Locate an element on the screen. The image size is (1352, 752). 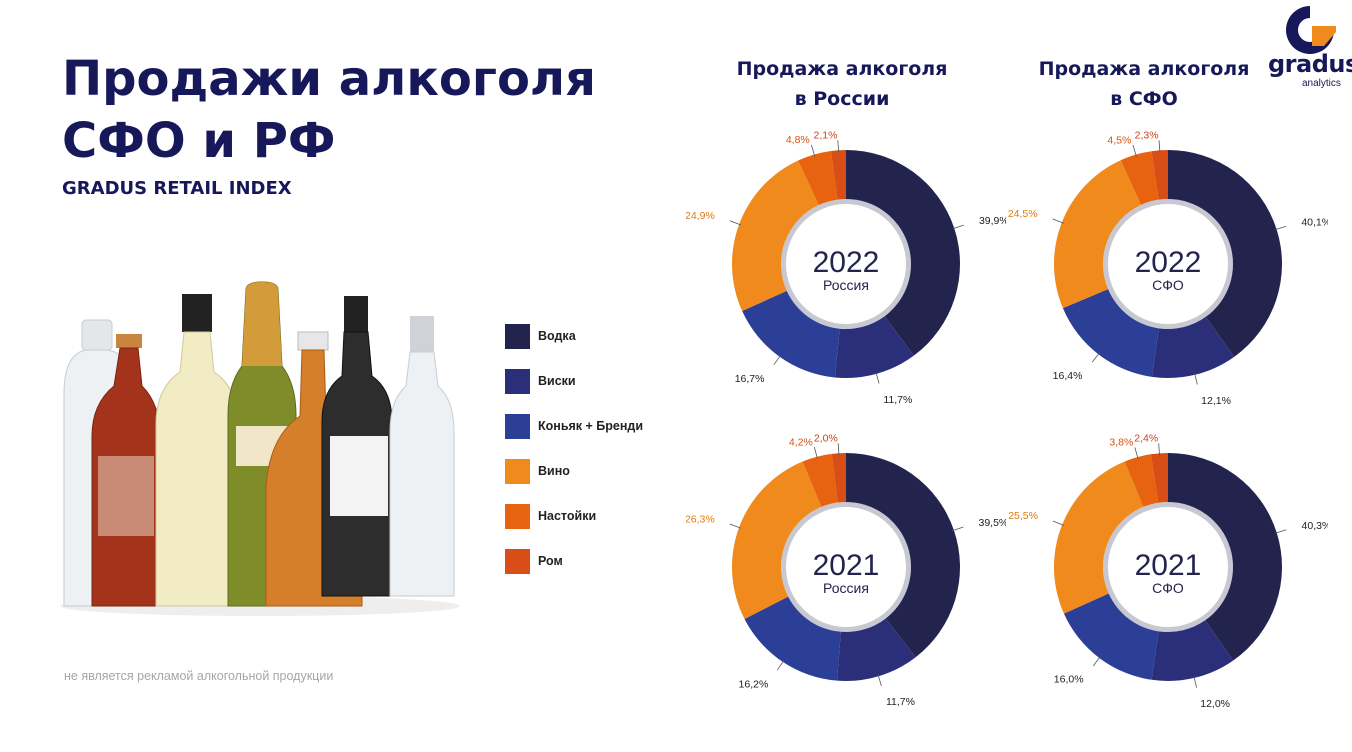
alcohol-bottles-photo is located at coordinates (260, 448).